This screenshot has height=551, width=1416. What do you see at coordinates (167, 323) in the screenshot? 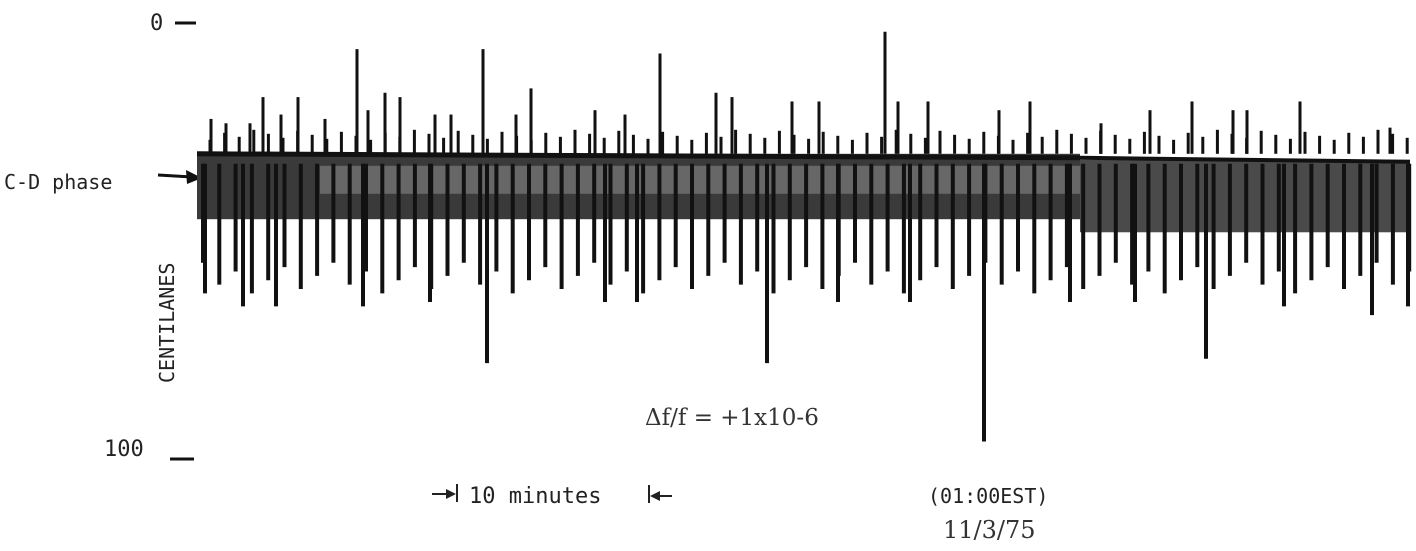
I see `y-axis-label: CENTILANES` at bounding box center [167, 323].